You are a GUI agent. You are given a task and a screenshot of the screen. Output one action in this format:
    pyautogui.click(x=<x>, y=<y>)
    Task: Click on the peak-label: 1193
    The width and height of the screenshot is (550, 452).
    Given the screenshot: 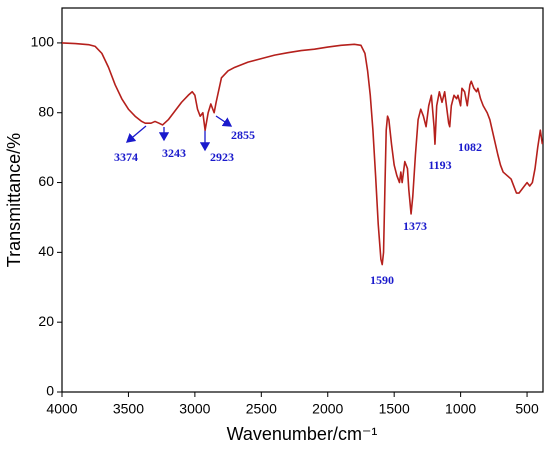 What is the action you would take?
    pyautogui.click(x=439, y=165)
    